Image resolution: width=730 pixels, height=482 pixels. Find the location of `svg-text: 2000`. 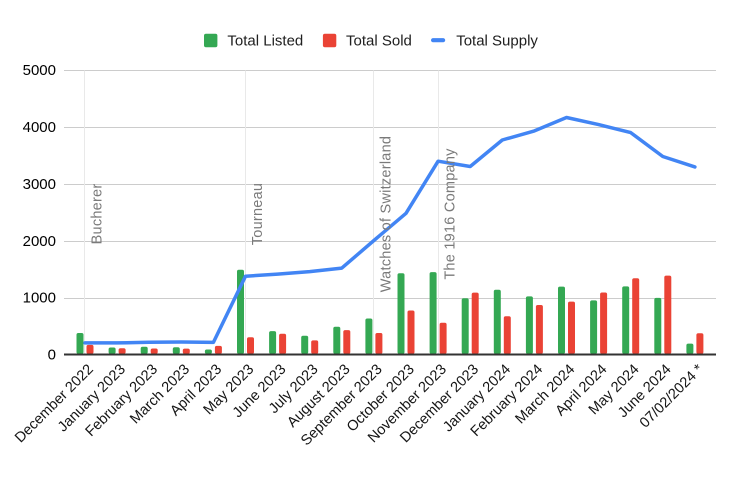

svg-text: 2000 is located at coordinates (39, 241).